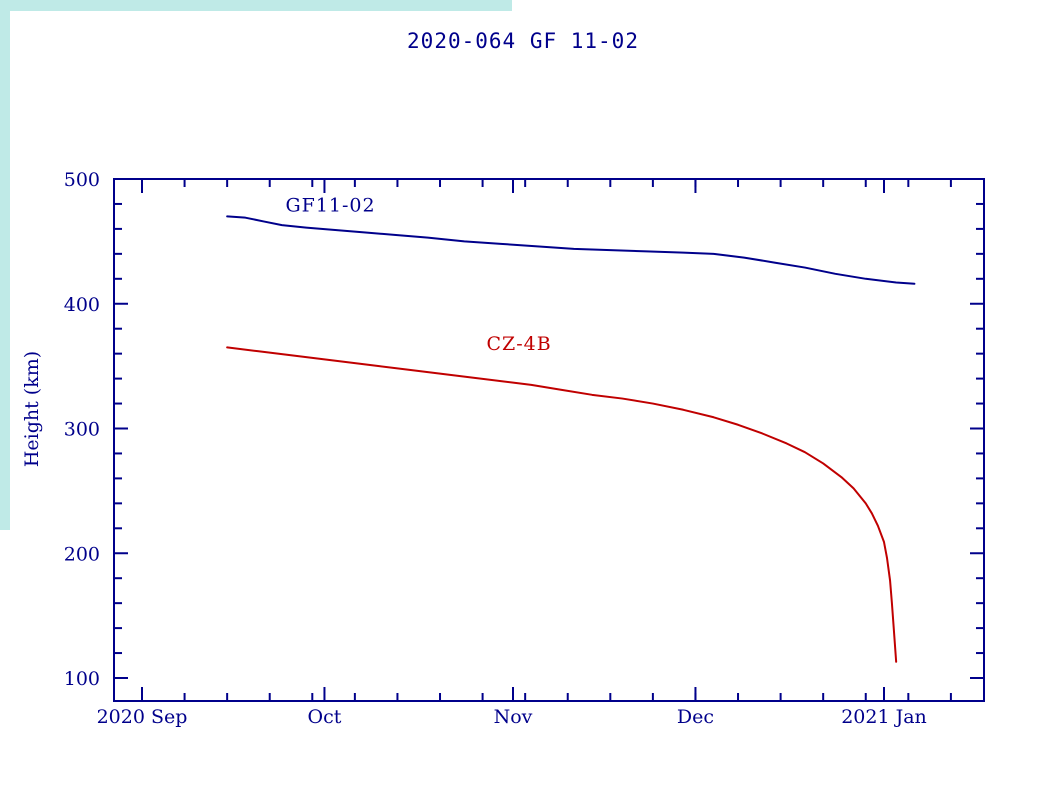  I want to click on y-tick-label: 200, so click(82, 554).